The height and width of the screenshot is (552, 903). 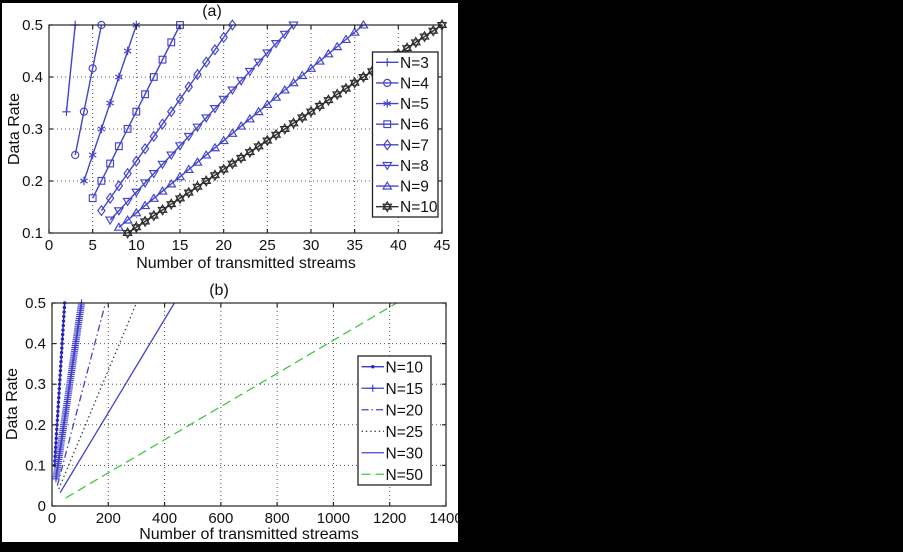 I want to click on series-N=8, so click(x=201, y=123).